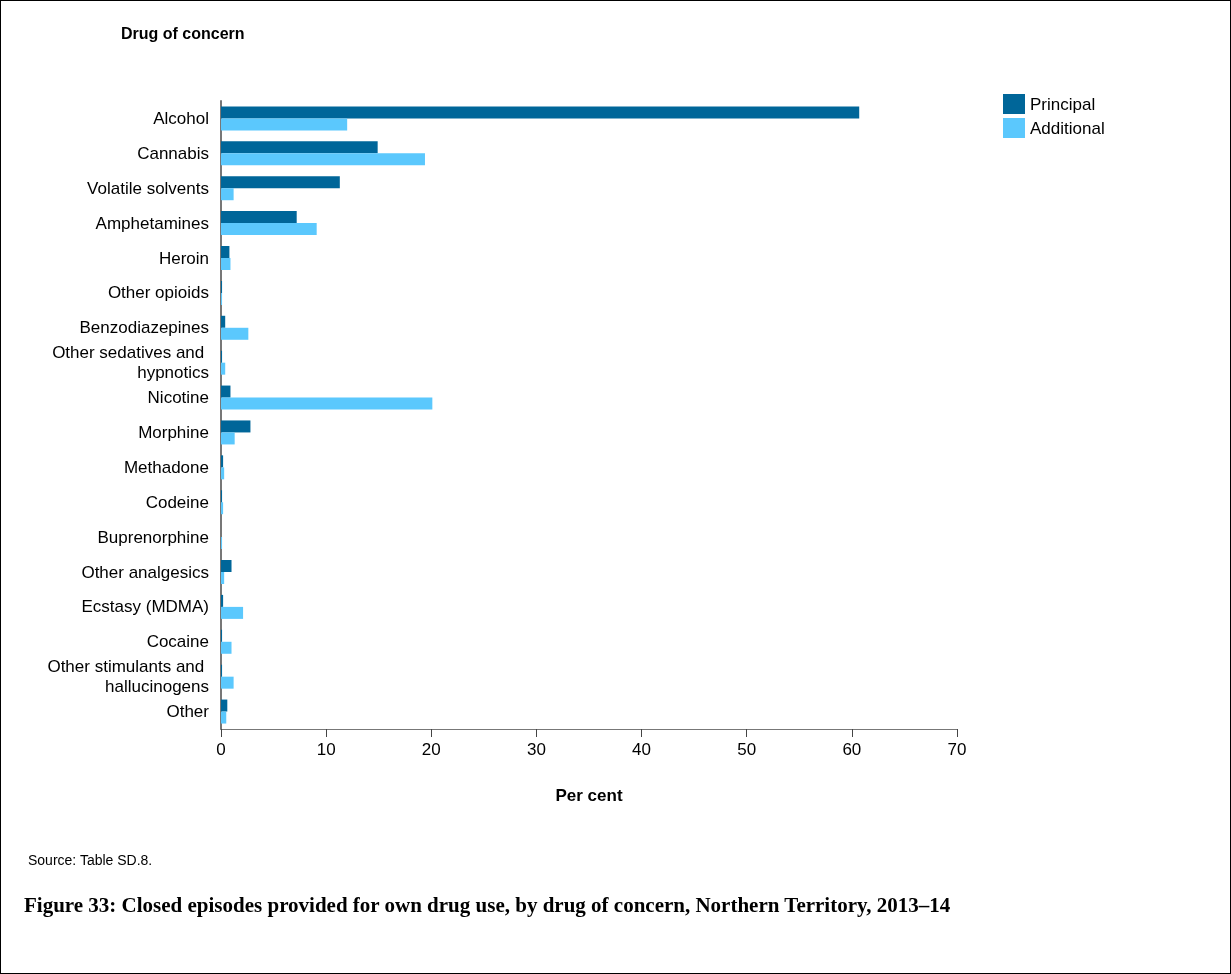 Image resolution: width=1231 pixels, height=974 pixels. What do you see at coordinates (158, 293) in the screenshot?
I see `y-tick-label: Other opioids` at bounding box center [158, 293].